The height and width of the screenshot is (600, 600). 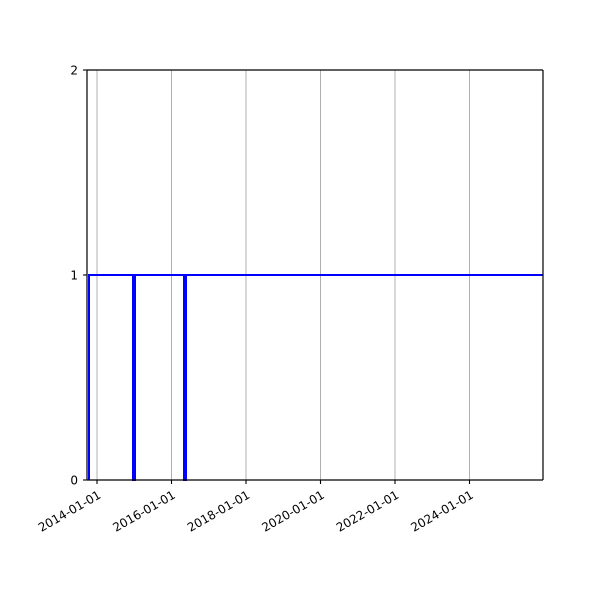 I want to click on ytick-label-0: 0, so click(x=74, y=481).